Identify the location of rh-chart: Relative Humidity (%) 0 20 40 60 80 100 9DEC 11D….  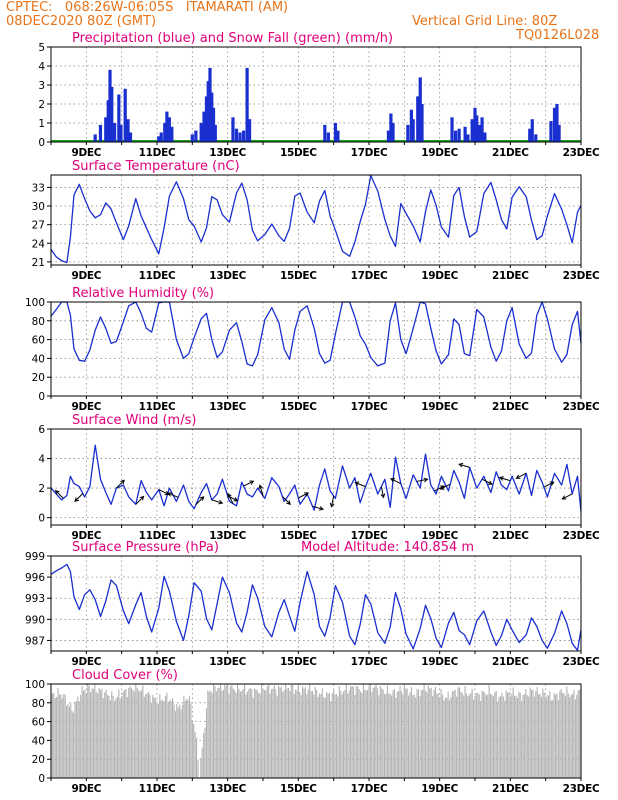
(312, 349).